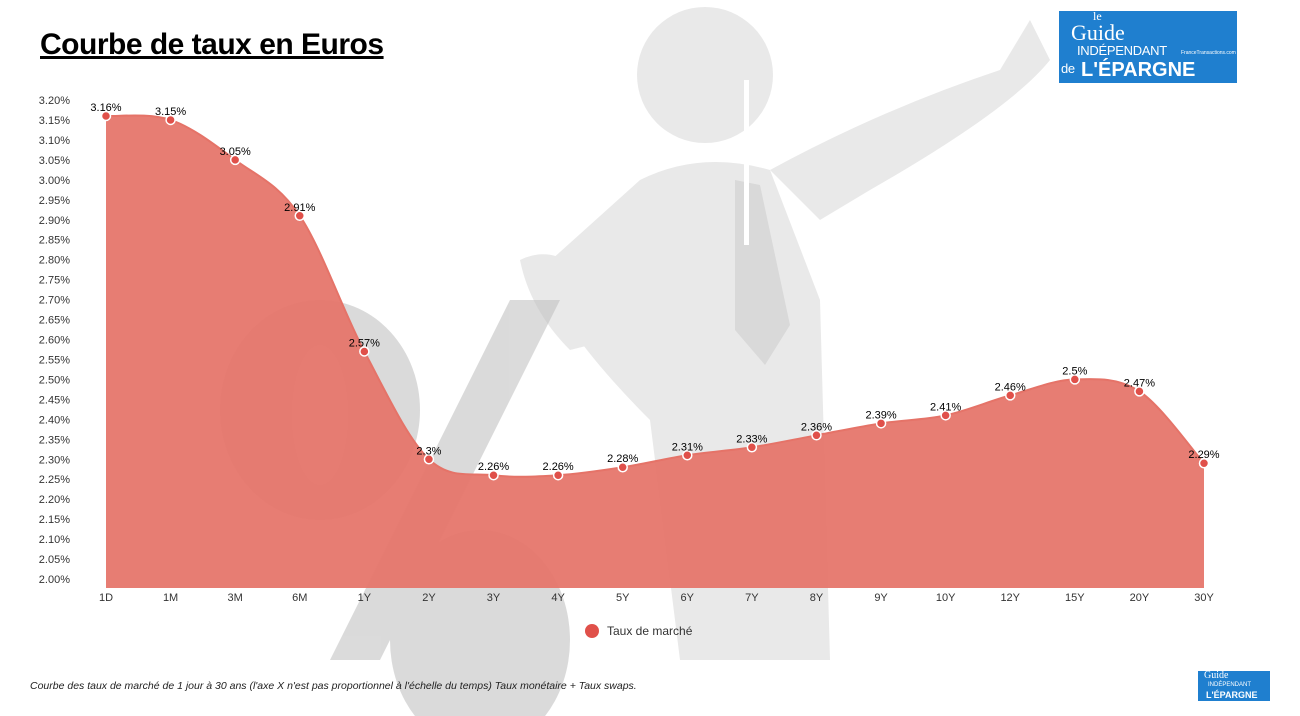 Image resolution: width=1300 pixels, height=716 pixels. What do you see at coordinates (54, 360) in the screenshot?
I see `y-tick-label: 2.55%` at bounding box center [54, 360].